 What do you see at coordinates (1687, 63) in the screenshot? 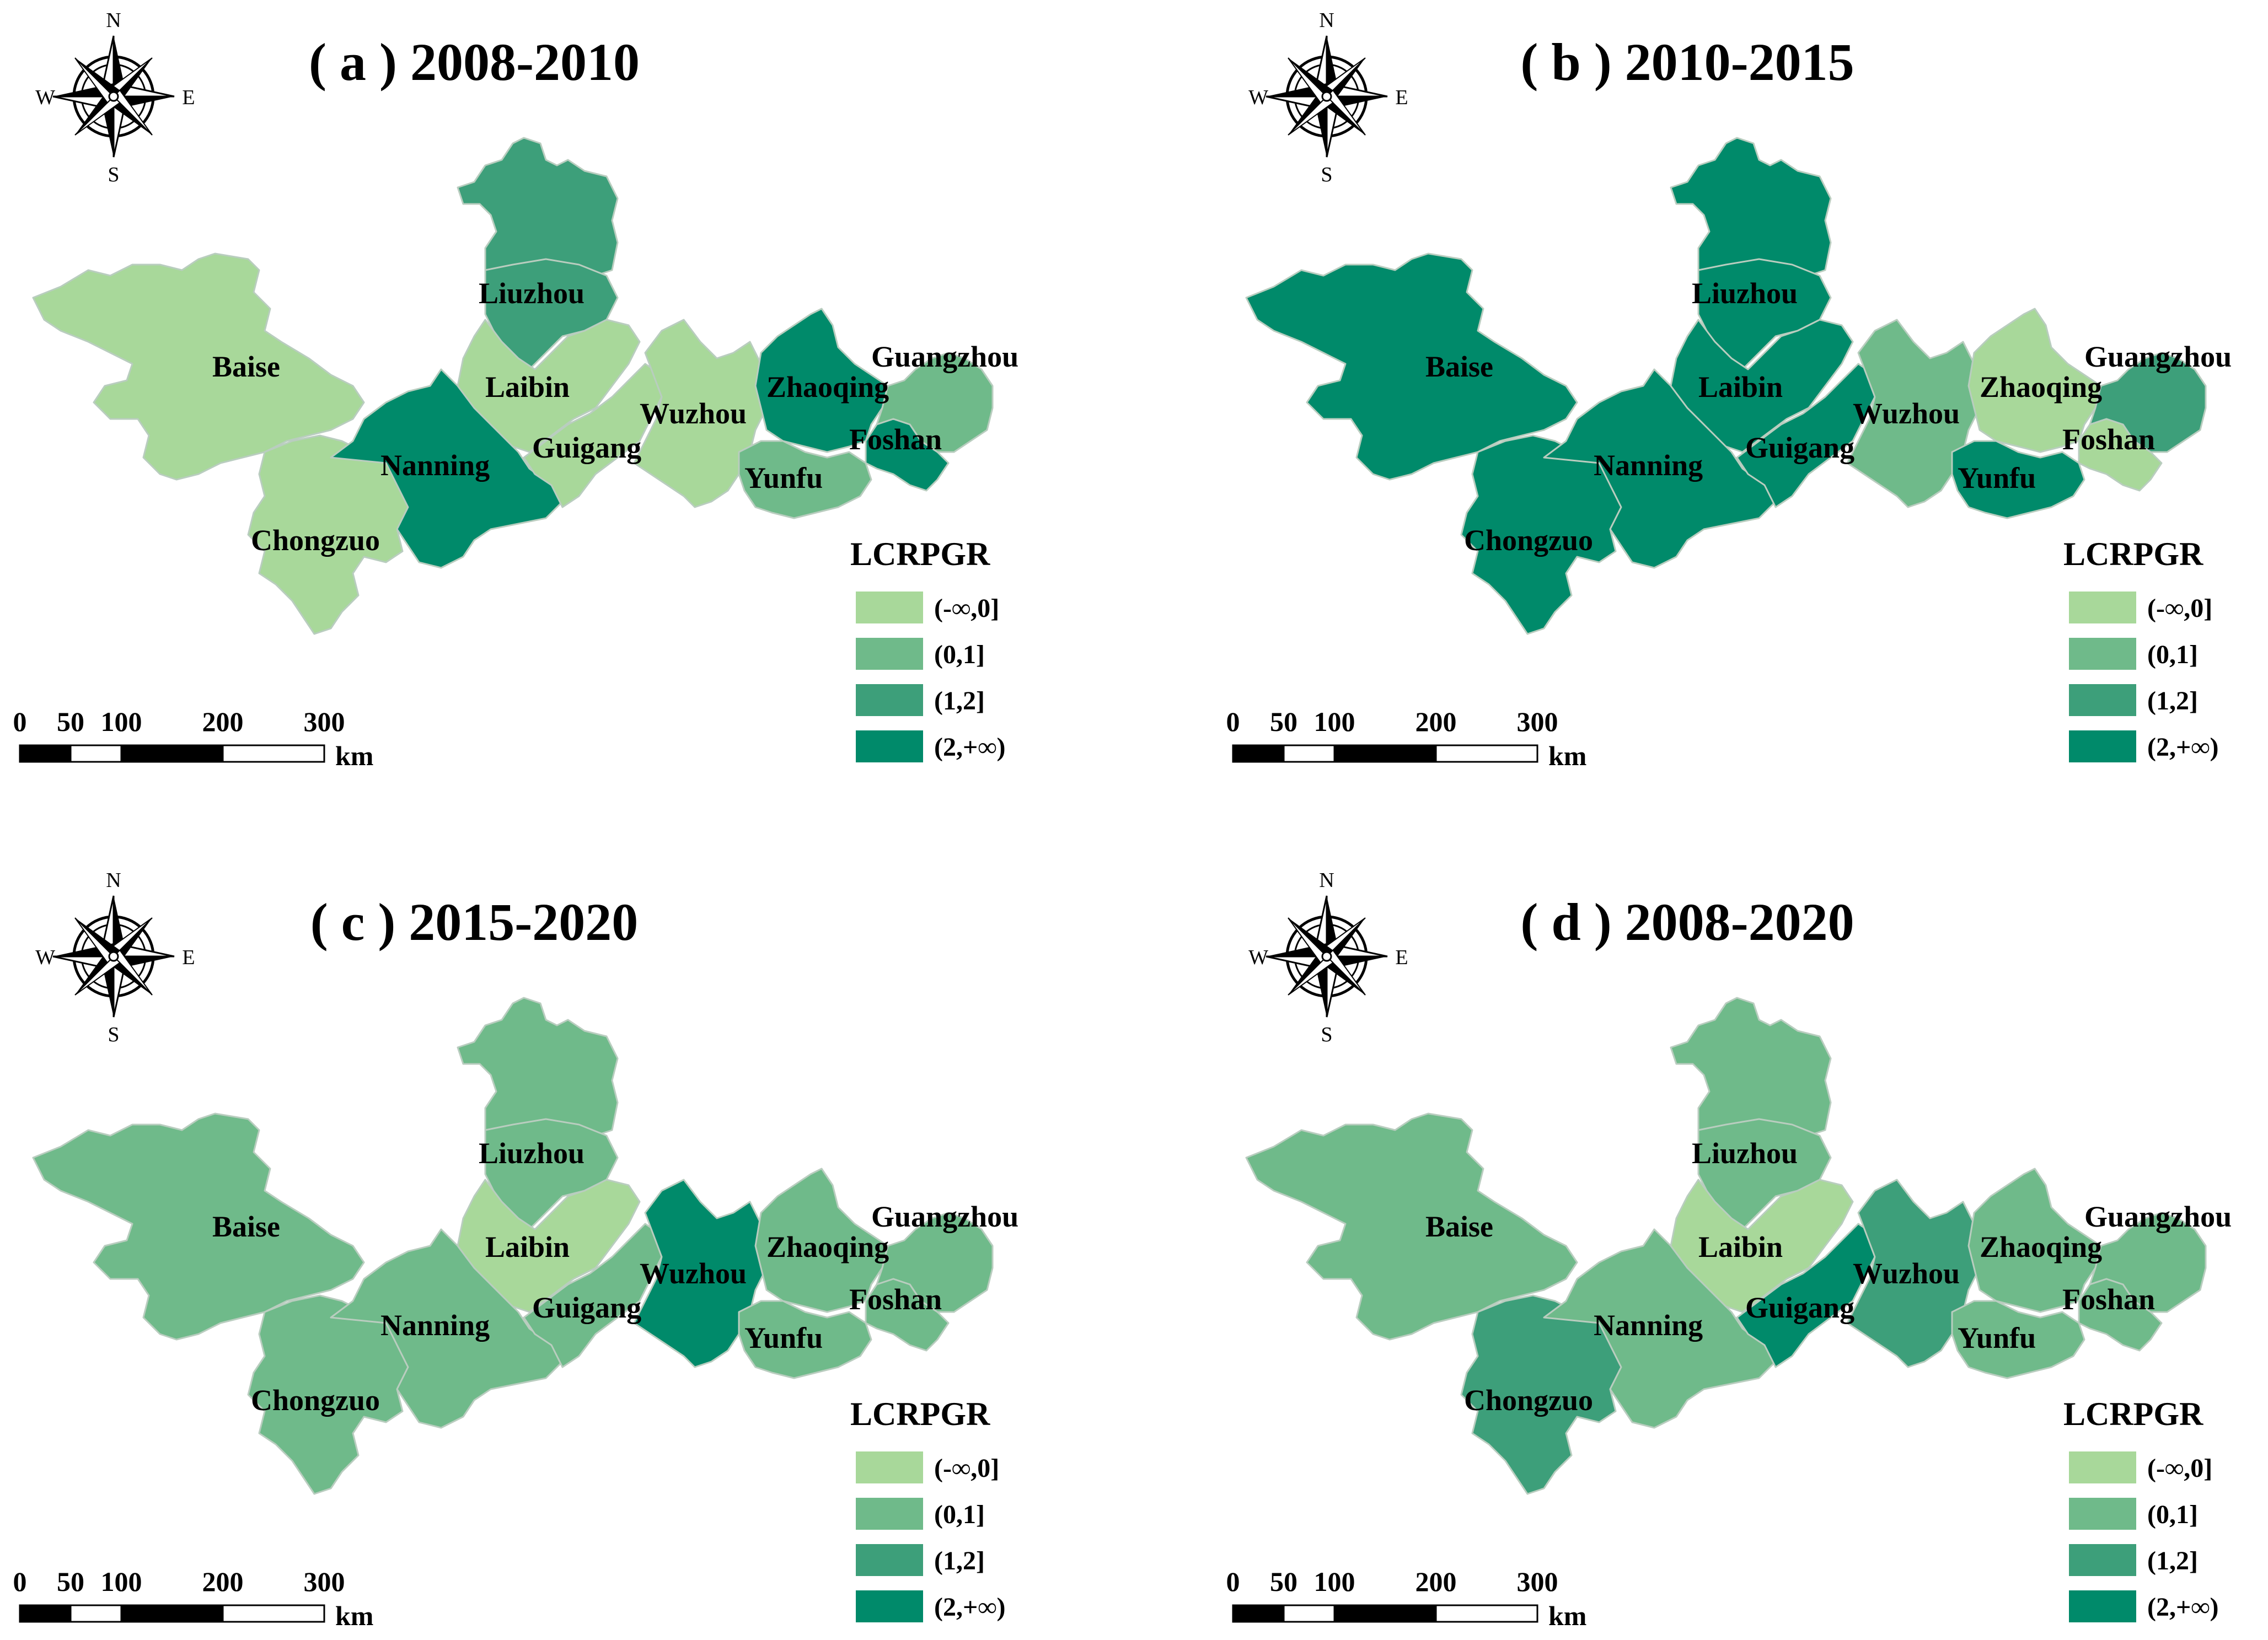
I see `panel-title: ( b ) 2010-2015` at bounding box center [1687, 63].